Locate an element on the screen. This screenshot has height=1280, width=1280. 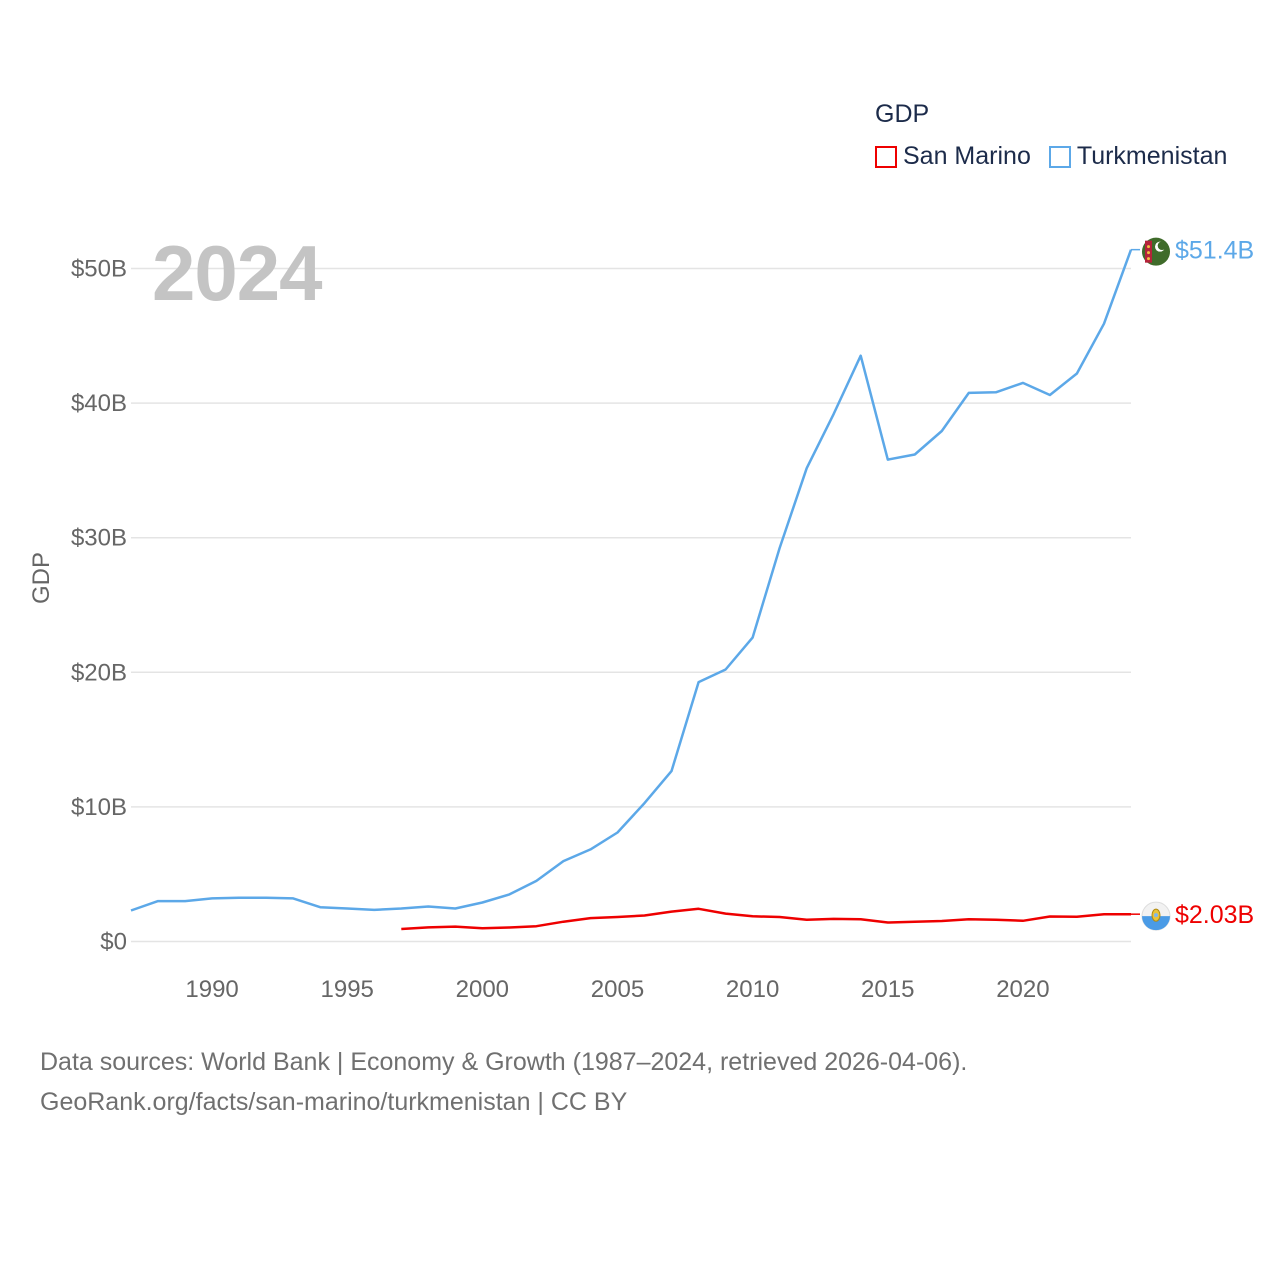
y-tick-label: $20B is located at coordinates (99, 672).